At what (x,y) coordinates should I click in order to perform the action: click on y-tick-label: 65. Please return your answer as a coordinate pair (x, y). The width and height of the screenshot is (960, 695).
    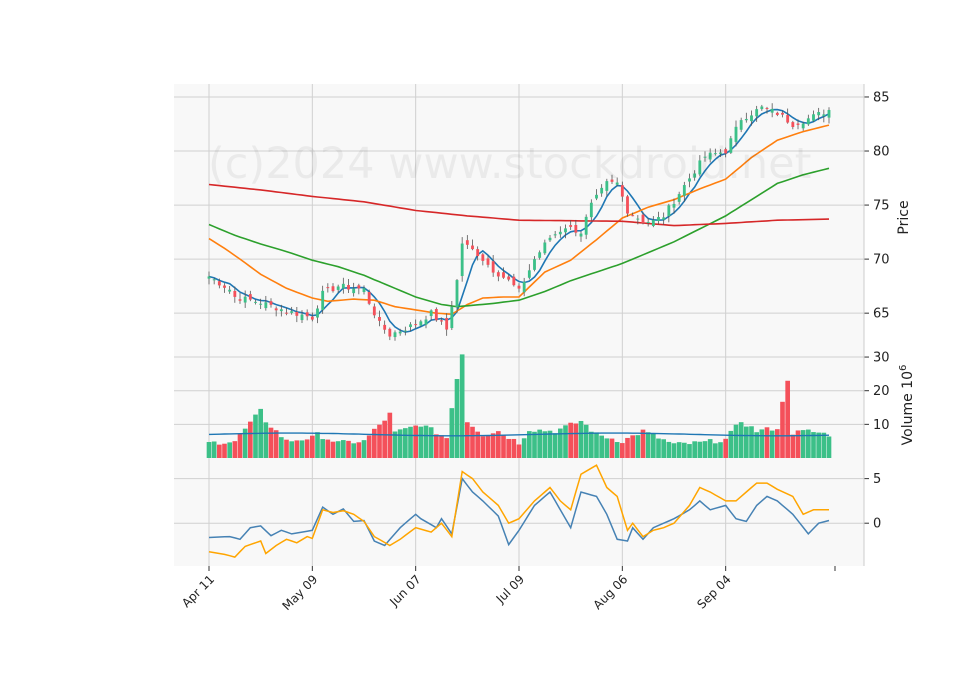
    Looking at the image, I should click on (881, 314).